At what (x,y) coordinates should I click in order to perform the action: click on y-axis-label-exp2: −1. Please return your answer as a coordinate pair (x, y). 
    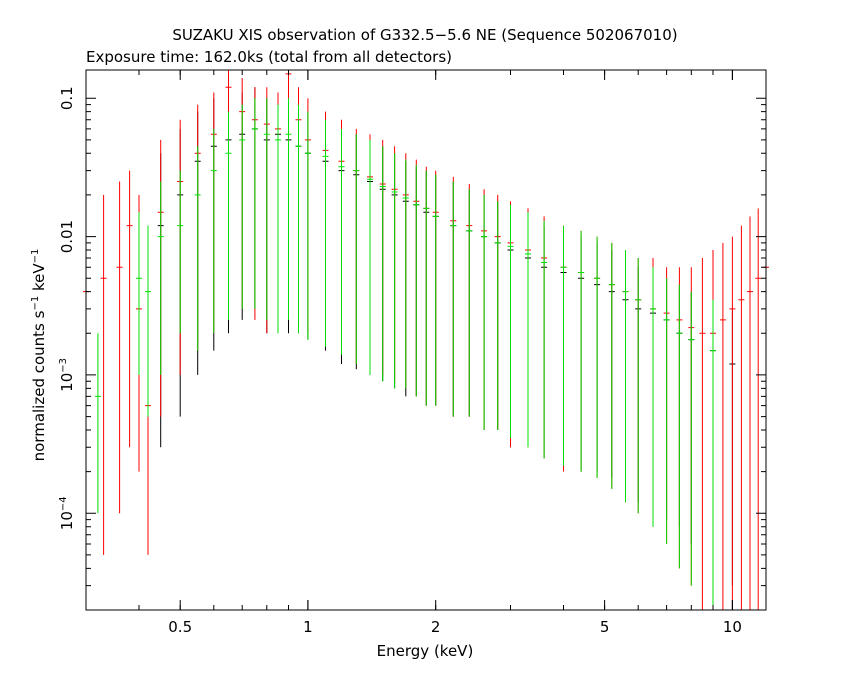
    Looking at the image, I should click on (35, 256).